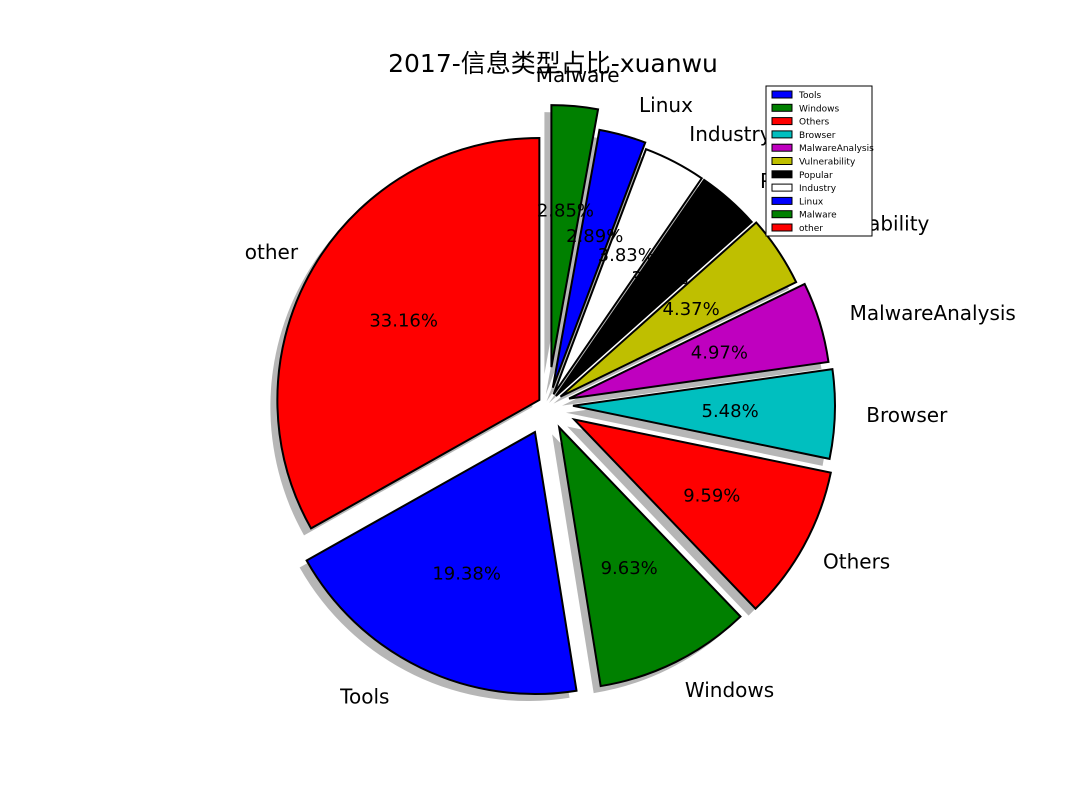 The width and height of the screenshot is (1080, 810). I want to click on slice-windows, so click(649, 556).